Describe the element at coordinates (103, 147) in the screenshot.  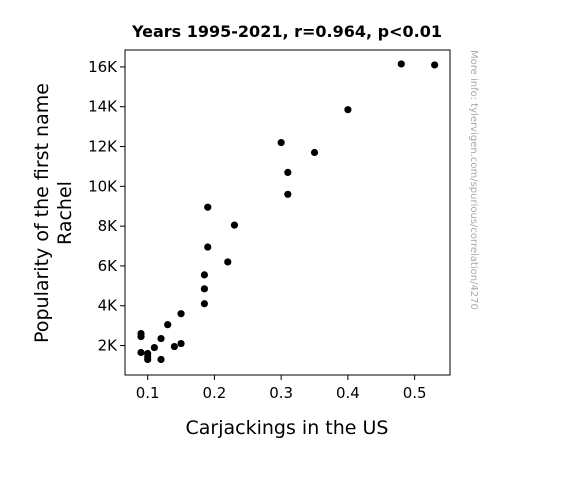
I see `y-tick-label-6: 12K` at that location.